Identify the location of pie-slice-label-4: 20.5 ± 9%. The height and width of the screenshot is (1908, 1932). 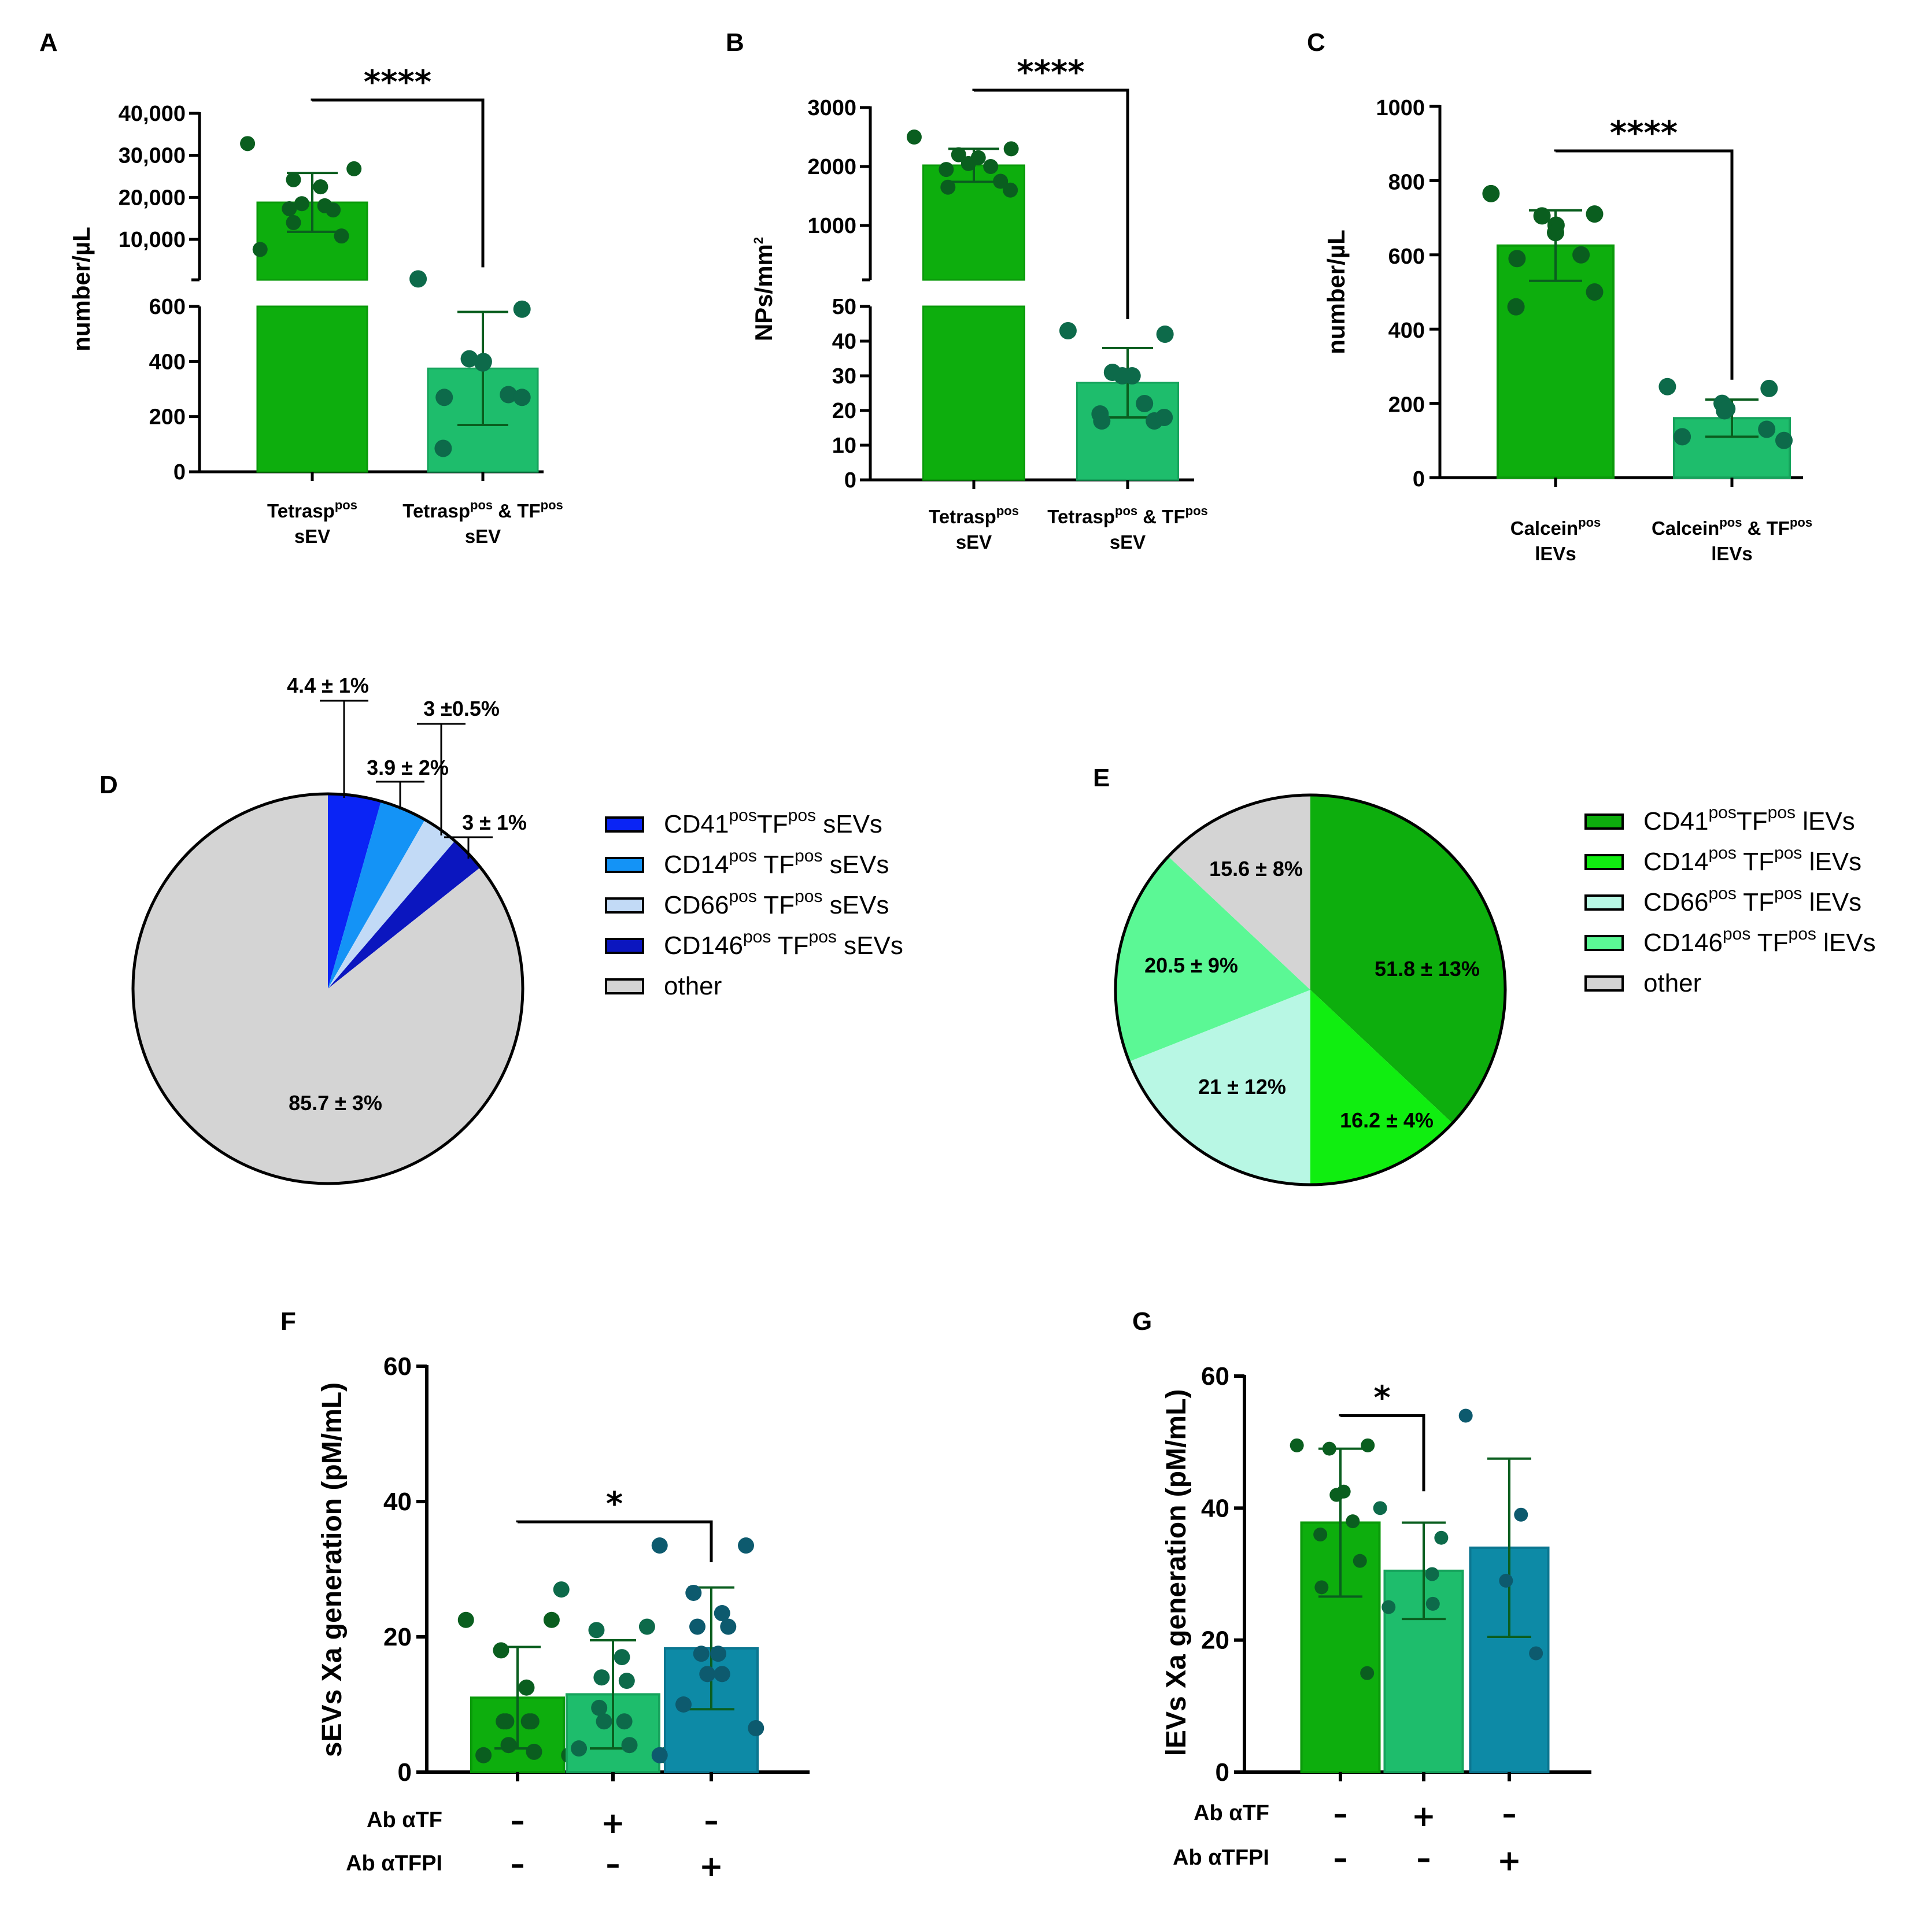
(1191, 965).